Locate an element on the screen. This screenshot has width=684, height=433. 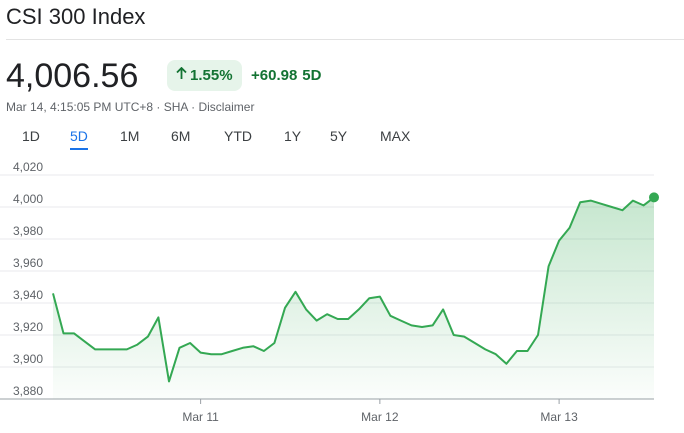
percent-change-value: 1.55% is located at coordinates (211, 75).